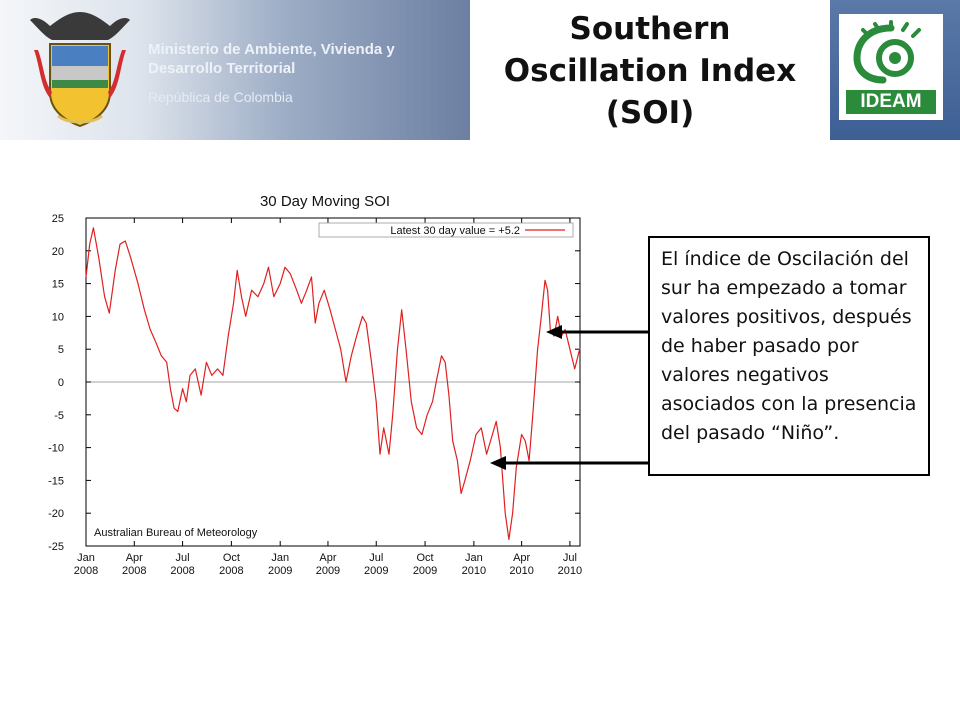 This screenshot has height=720, width=960. I want to click on y-tick-label: -15, so click(56, 481).